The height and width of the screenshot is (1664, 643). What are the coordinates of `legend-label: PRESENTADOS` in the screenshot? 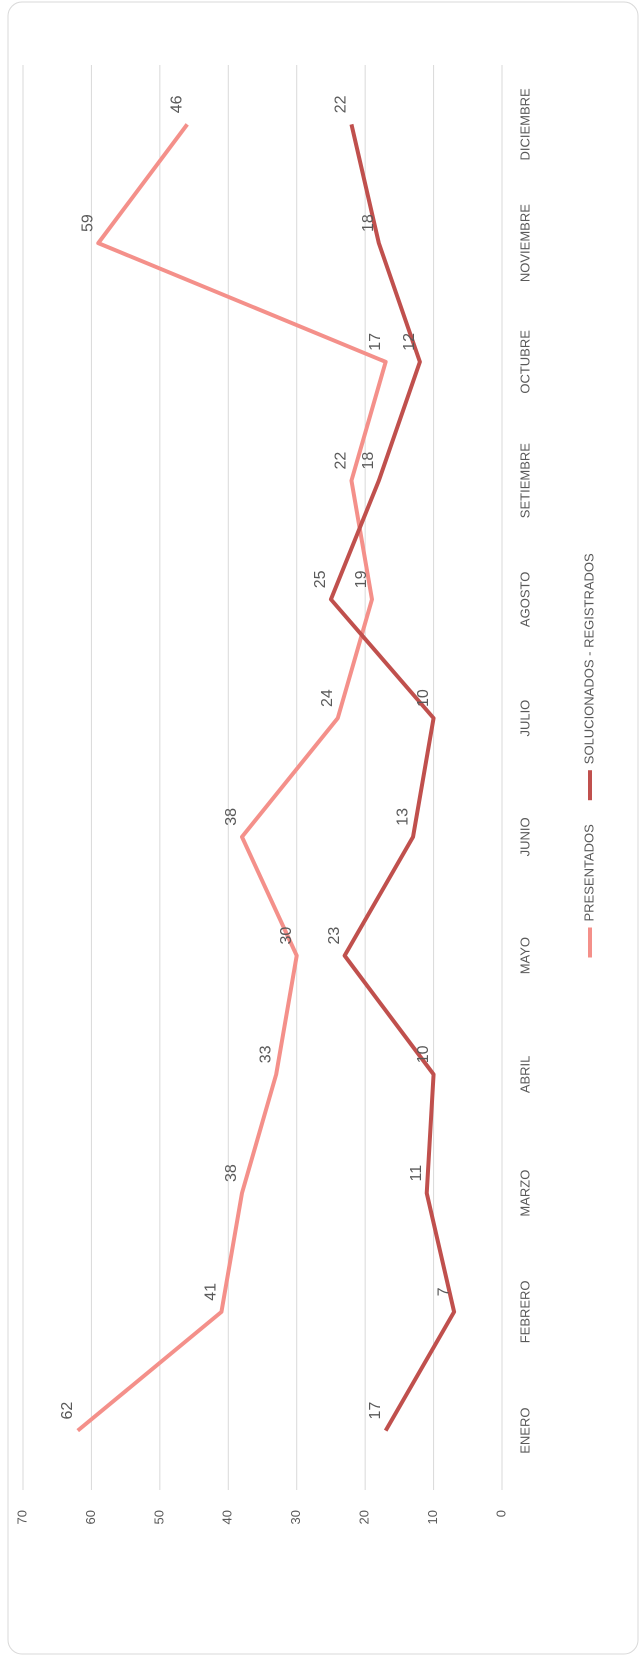 It's located at (588, 873).